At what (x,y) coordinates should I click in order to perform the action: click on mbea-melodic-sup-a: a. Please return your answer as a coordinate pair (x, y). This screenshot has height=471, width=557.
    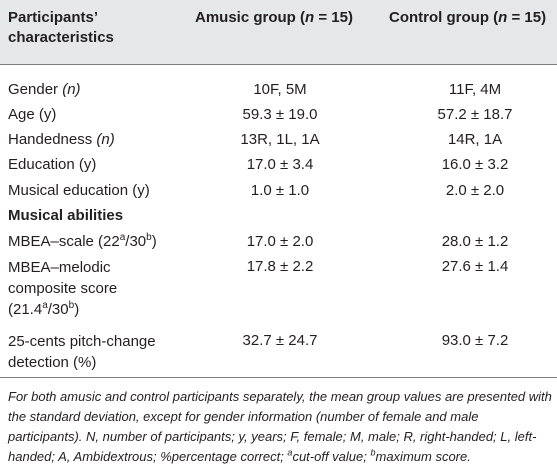
    Looking at the image, I should click on (45, 305).